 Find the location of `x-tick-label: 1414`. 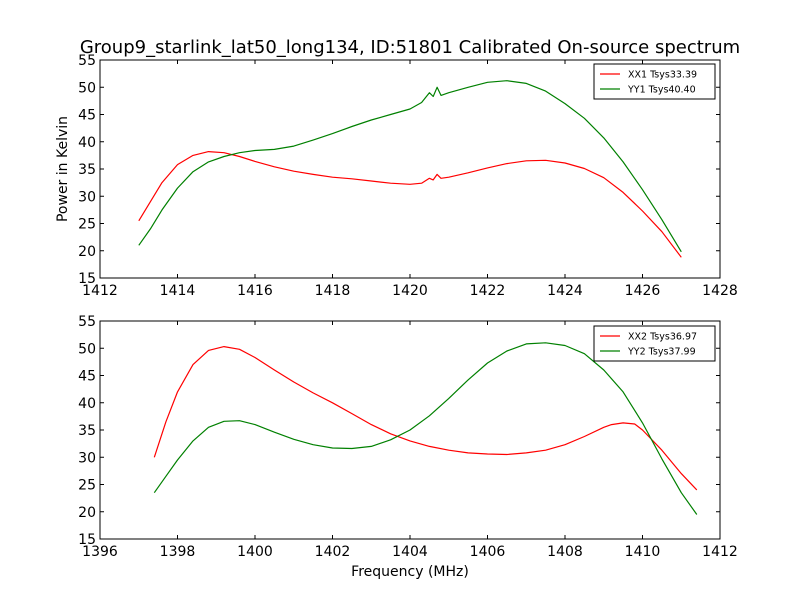

x-tick-label: 1414 is located at coordinates (178, 291).